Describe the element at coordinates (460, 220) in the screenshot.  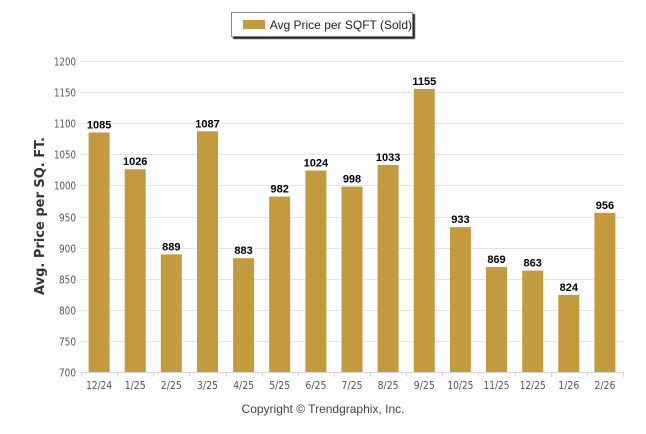
I see `data-label: 933` at that location.